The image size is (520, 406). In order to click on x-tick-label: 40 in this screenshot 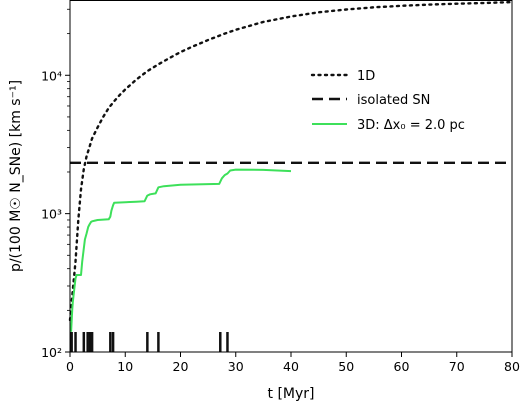, I will do `click(291, 366)`.